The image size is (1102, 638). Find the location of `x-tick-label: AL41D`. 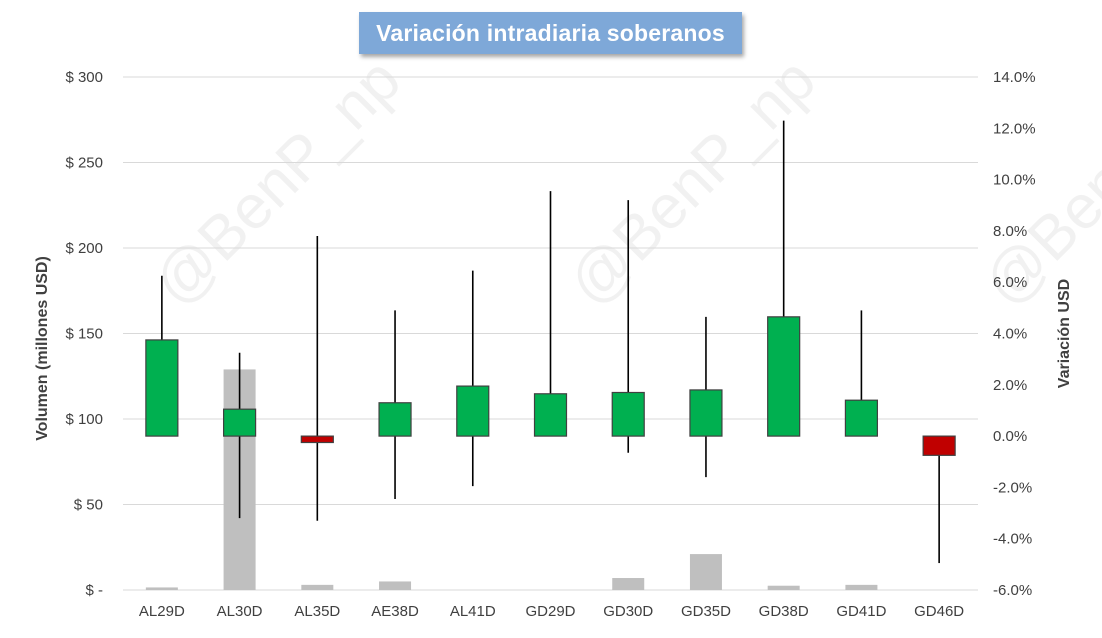

x-tick-label: AL41D is located at coordinates (473, 611).